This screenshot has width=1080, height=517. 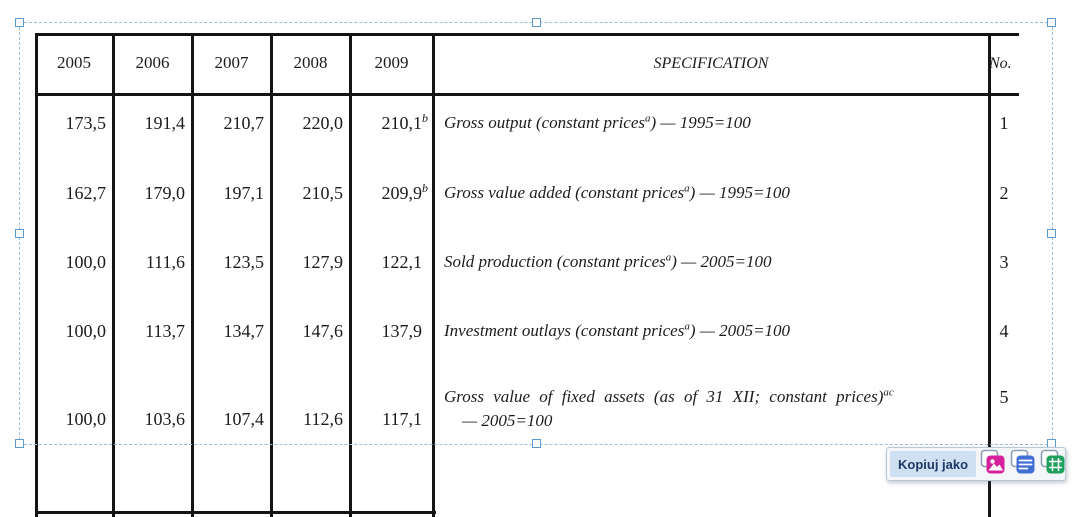 What do you see at coordinates (1051, 22) in the screenshot?
I see `selection-handle-top-right` at bounding box center [1051, 22].